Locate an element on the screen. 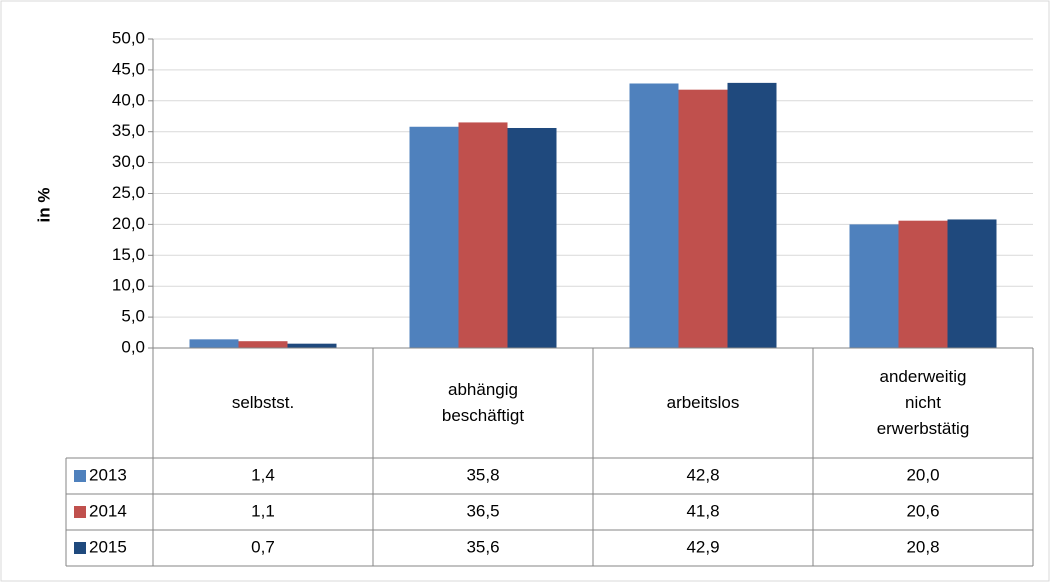 The width and height of the screenshot is (1051, 583). table-value: 36,5 is located at coordinates (482, 510).